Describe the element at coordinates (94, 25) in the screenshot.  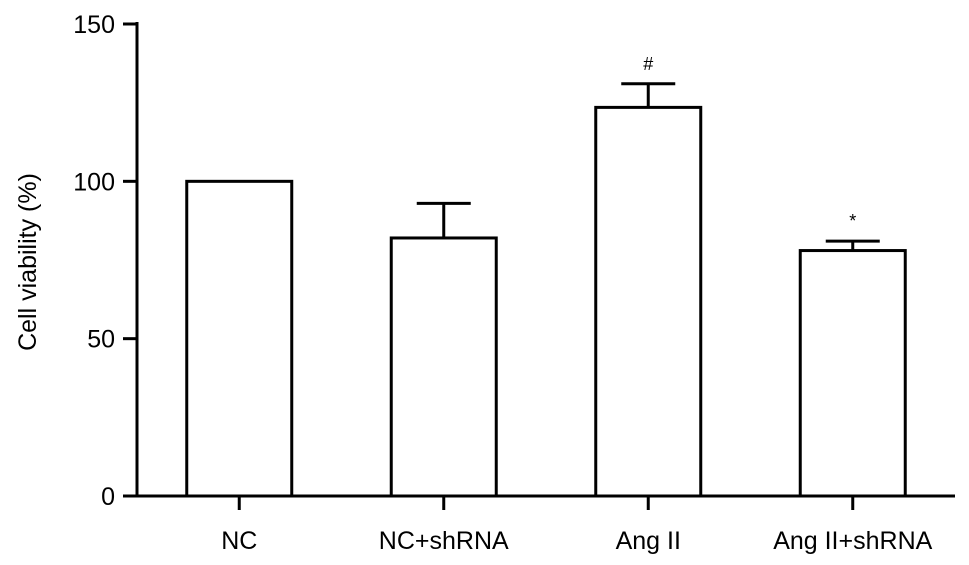
I see `y-tick-label: 150` at that location.